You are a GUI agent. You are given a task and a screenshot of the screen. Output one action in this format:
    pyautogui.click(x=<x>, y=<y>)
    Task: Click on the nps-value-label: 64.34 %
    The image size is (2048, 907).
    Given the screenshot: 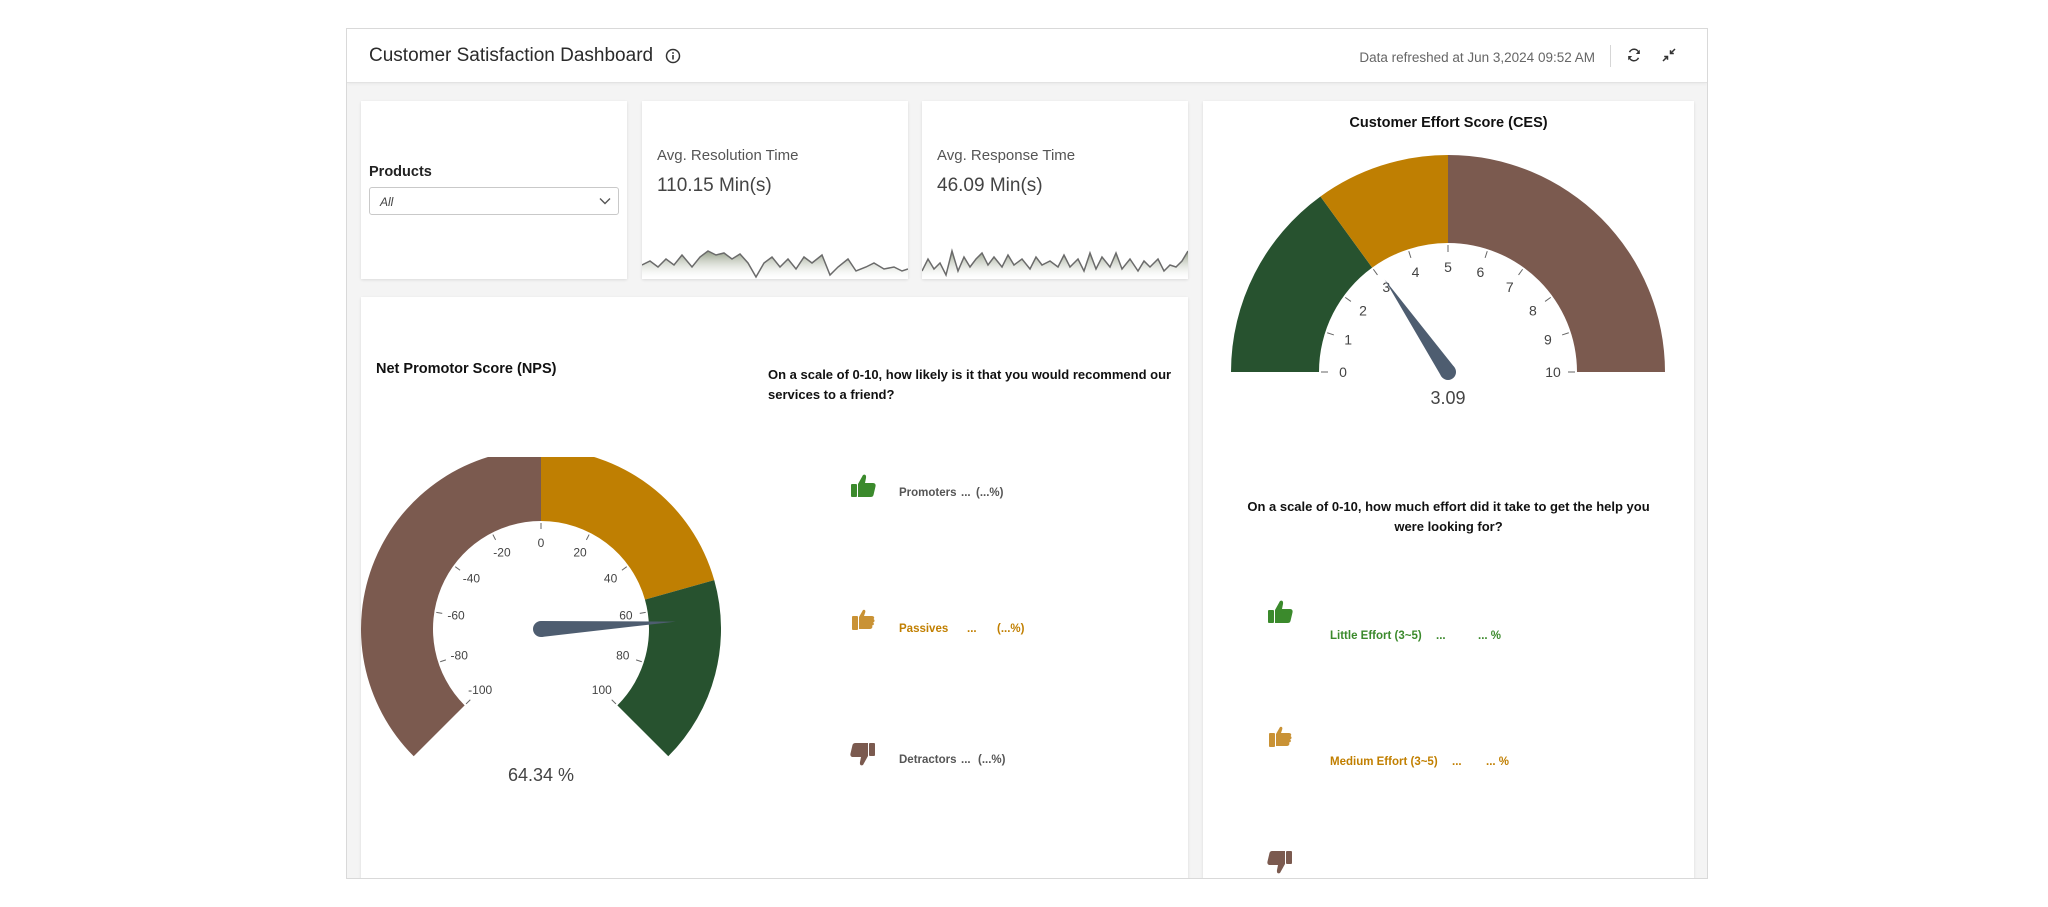 What is the action you would take?
    pyautogui.click(x=541, y=775)
    